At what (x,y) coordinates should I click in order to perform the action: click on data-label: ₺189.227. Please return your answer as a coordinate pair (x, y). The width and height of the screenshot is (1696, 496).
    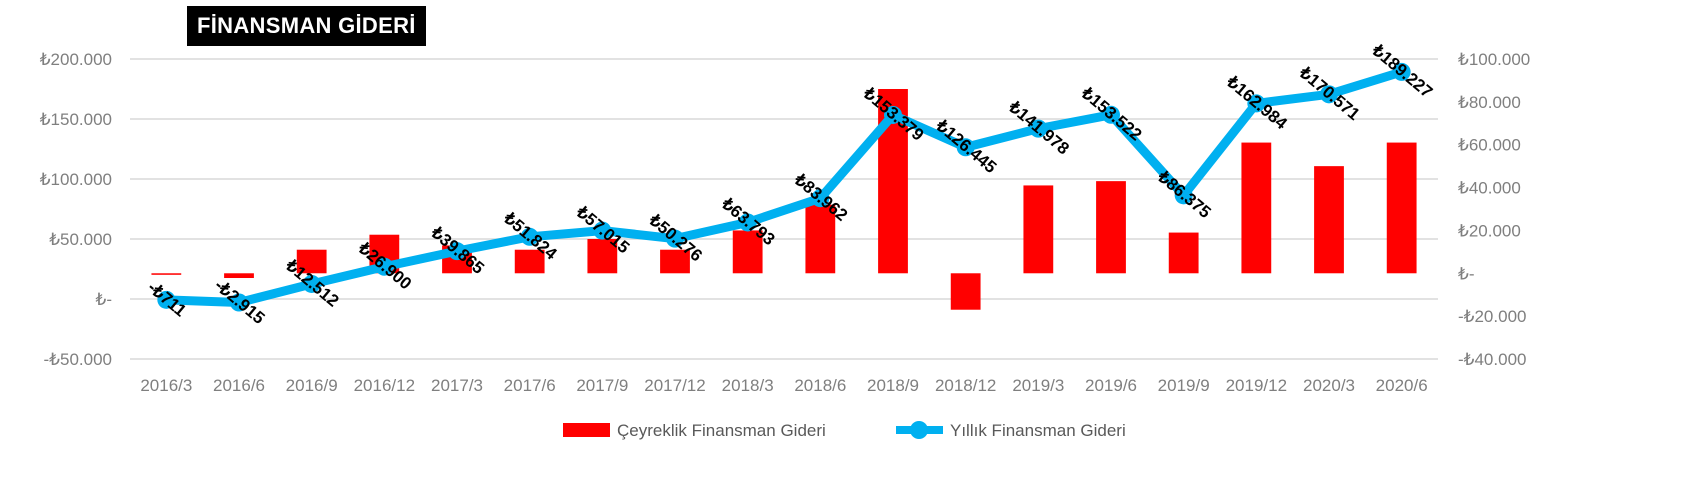
    Looking at the image, I should click on (1402, 71).